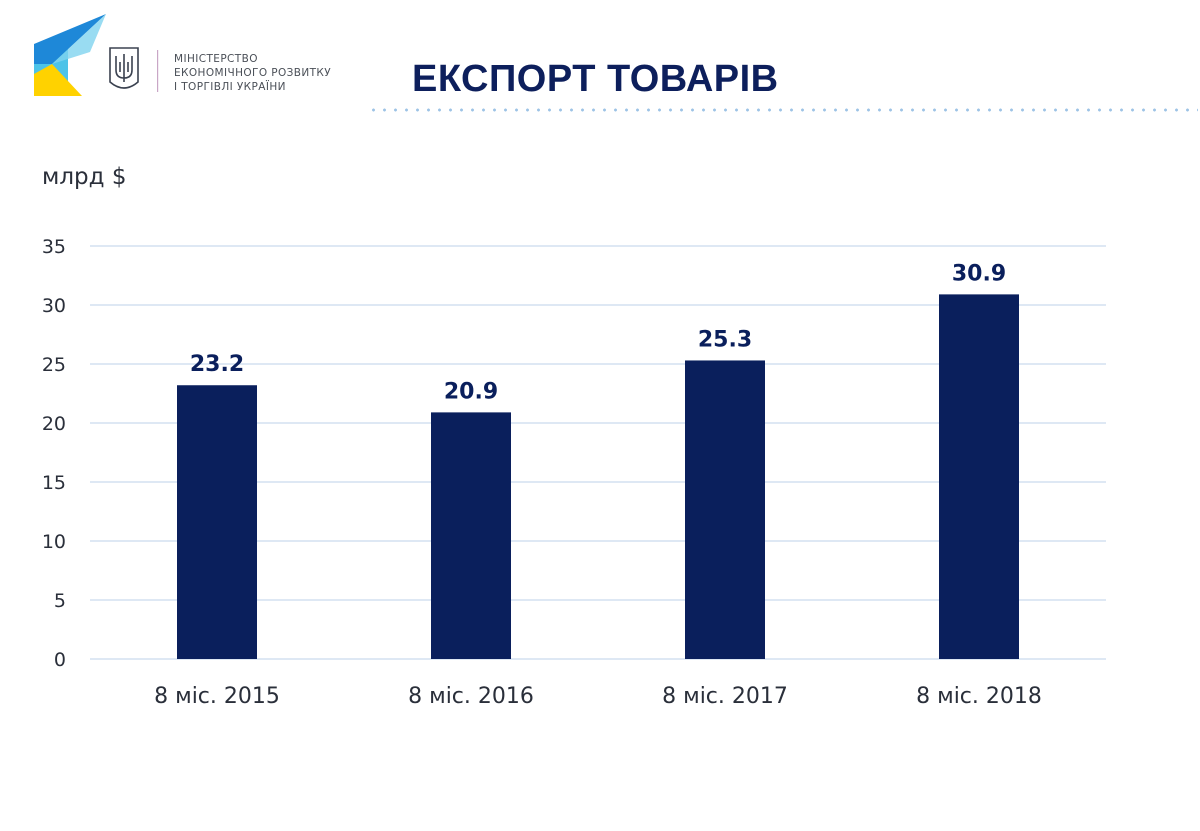 This screenshot has height=831, width=1200. What do you see at coordinates (54, 365) in the screenshot?
I see `y-tick-label: 25` at bounding box center [54, 365].